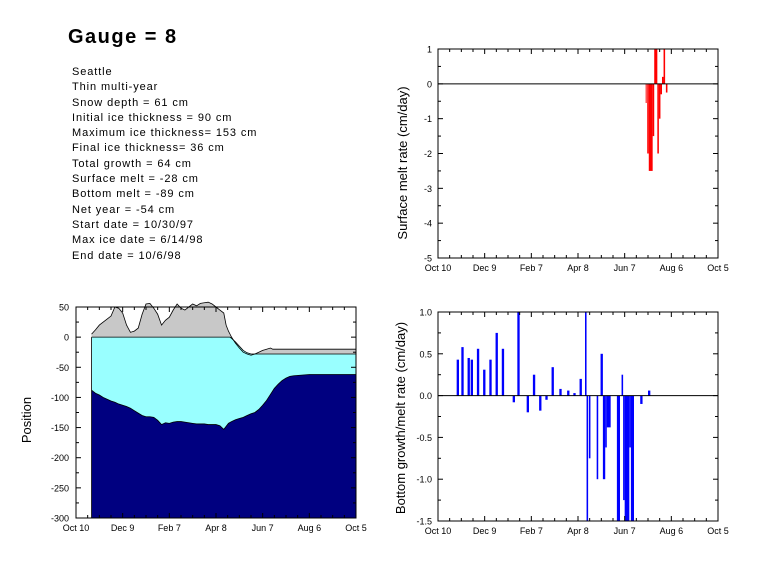 This screenshot has height=570, width=760. What do you see at coordinates (148, 148) in the screenshot?
I see `info-final-thickness: Final ice thickness= 36 cm` at bounding box center [148, 148].